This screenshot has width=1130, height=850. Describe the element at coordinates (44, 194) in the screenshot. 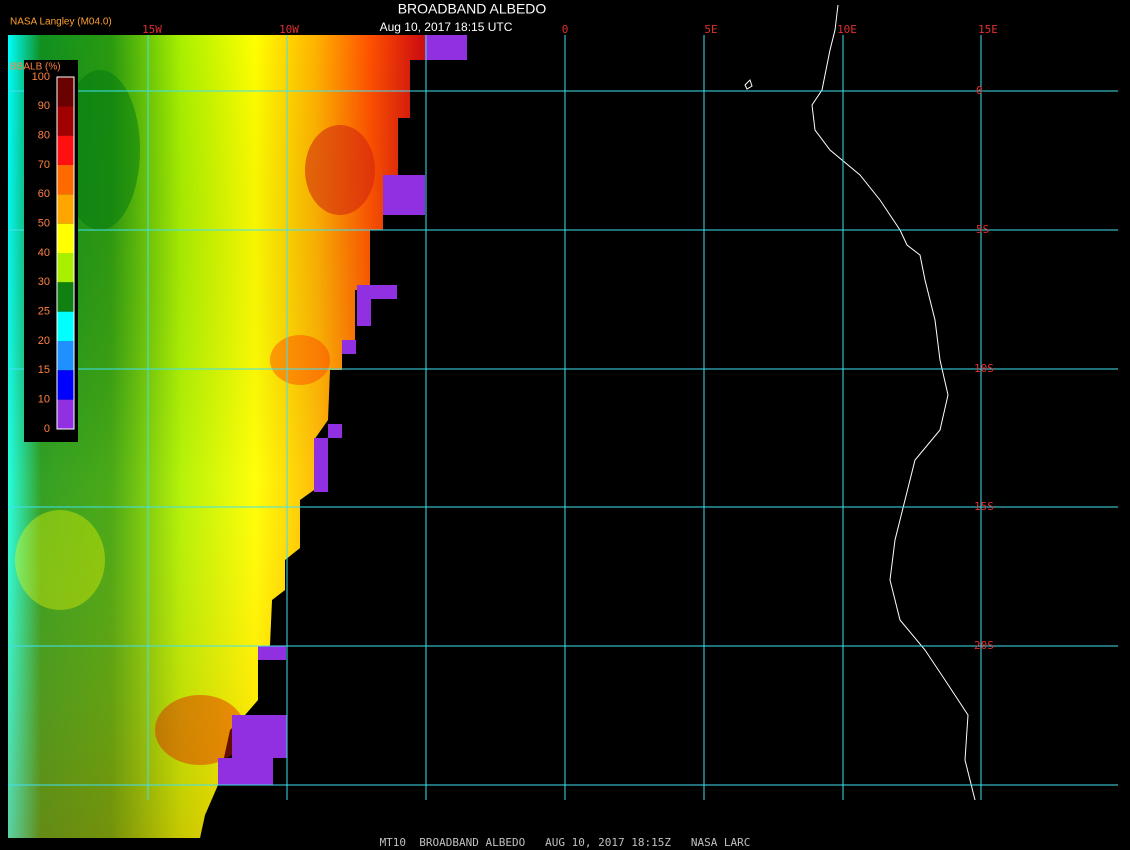

I see `legend-tick-label: 60` at that location.